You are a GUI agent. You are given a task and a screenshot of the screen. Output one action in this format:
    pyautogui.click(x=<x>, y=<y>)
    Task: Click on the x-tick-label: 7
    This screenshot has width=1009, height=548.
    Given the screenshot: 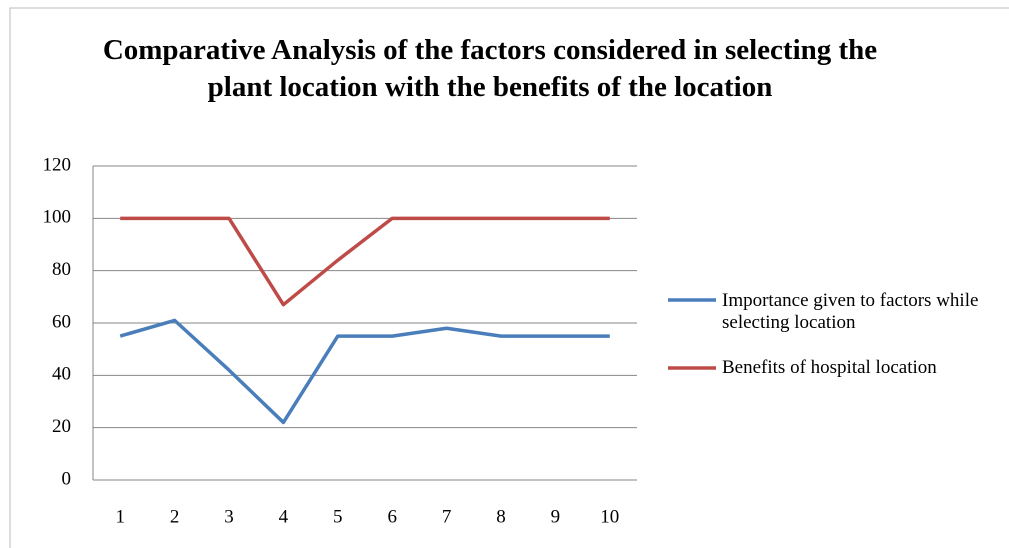 What is the action you would take?
    pyautogui.click(x=447, y=516)
    